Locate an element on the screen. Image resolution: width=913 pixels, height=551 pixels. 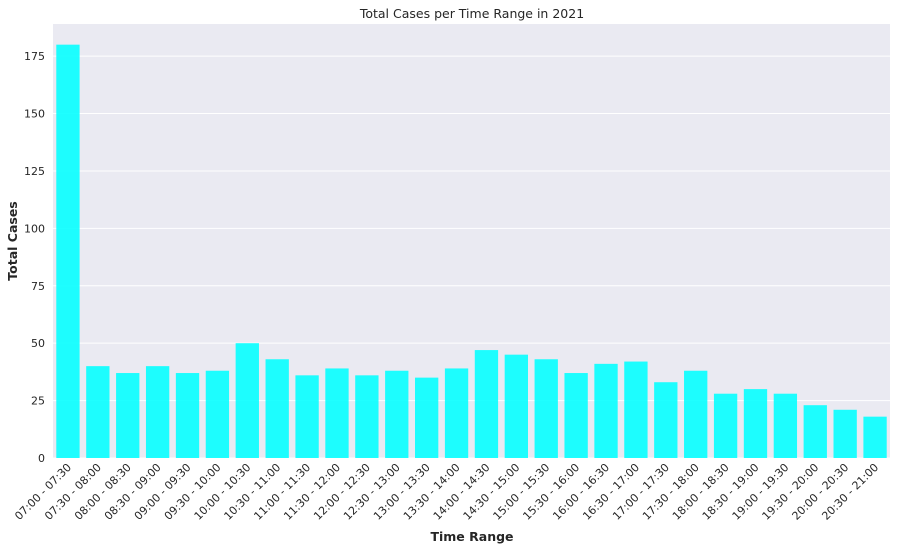
y-tick-label: 150 is located at coordinates (34, 114).